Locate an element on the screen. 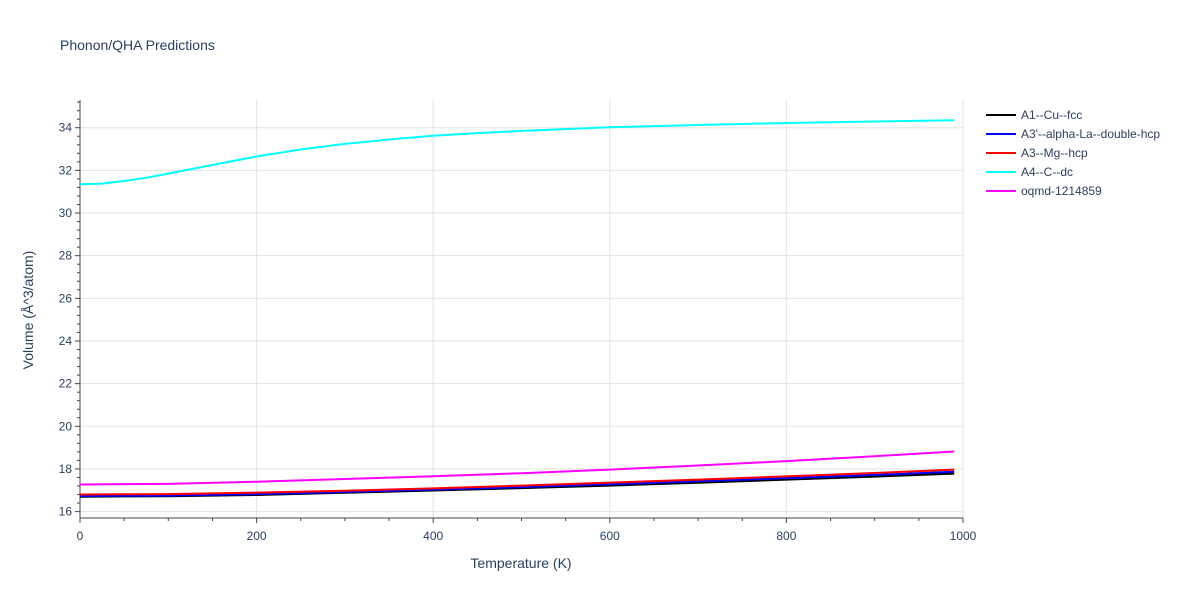  series-line-A3--Mg--hcp is located at coordinates (517, 482).